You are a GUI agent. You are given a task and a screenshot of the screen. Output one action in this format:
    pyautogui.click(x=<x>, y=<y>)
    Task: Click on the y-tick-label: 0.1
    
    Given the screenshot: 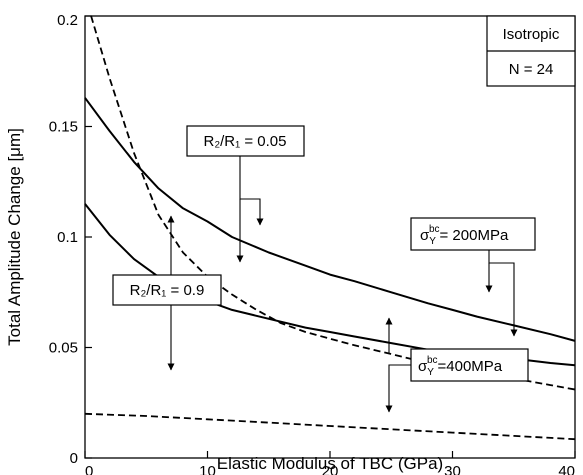 What is the action you would take?
    pyautogui.click(x=67, y=237)
    